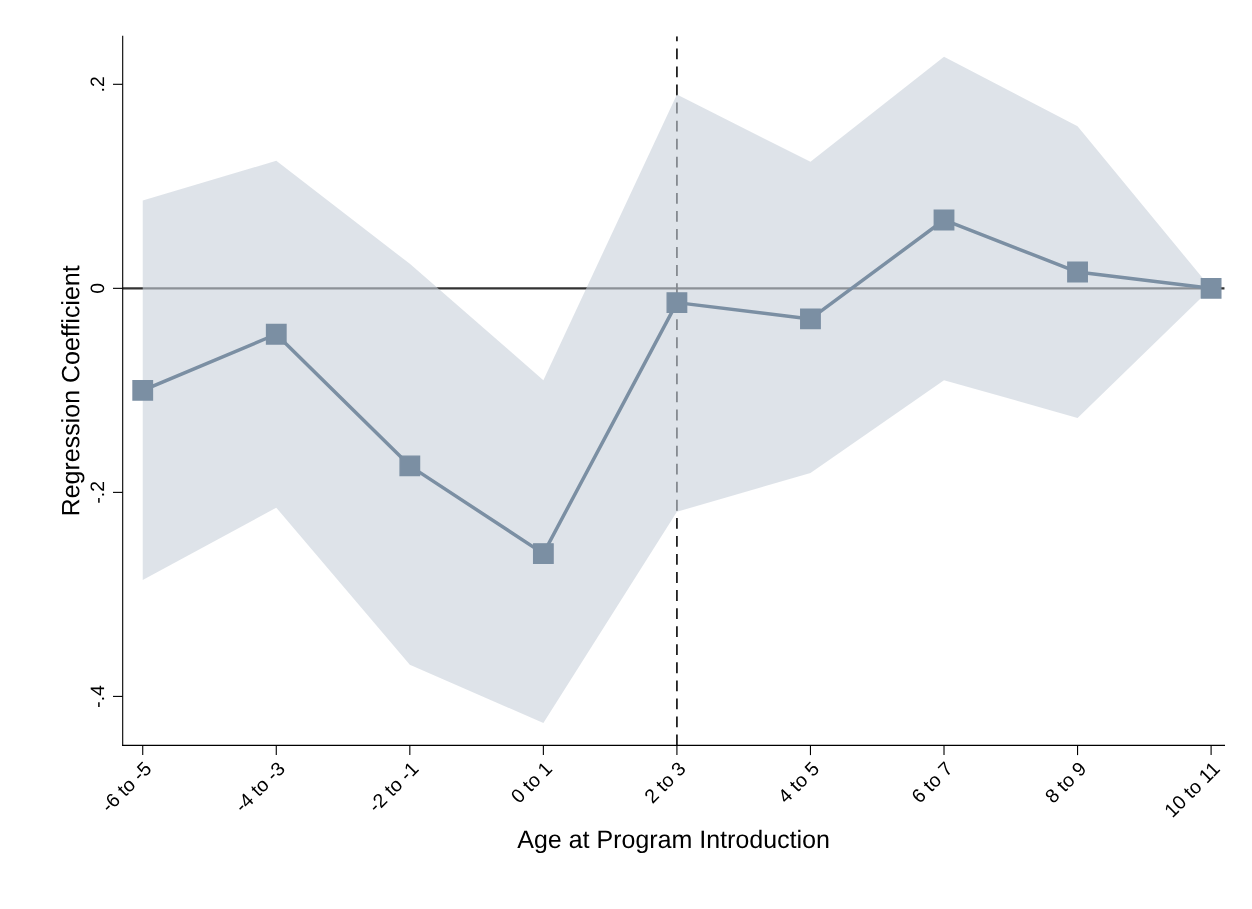 The height and width of the screenshot is (909, 1252). Describe the element at coordinates (932, 782) in the screenshot. I see `x-tick-label: 6 to 7` at that location.